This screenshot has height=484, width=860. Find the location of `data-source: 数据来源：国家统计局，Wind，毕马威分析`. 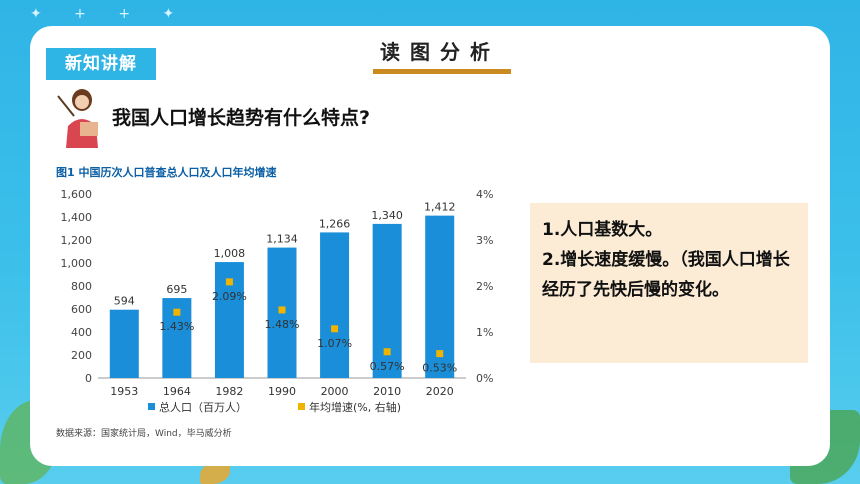

data-source: 数据来源：国家统计局，Wind，毕马威分析 is located at coordinates (144, 434).